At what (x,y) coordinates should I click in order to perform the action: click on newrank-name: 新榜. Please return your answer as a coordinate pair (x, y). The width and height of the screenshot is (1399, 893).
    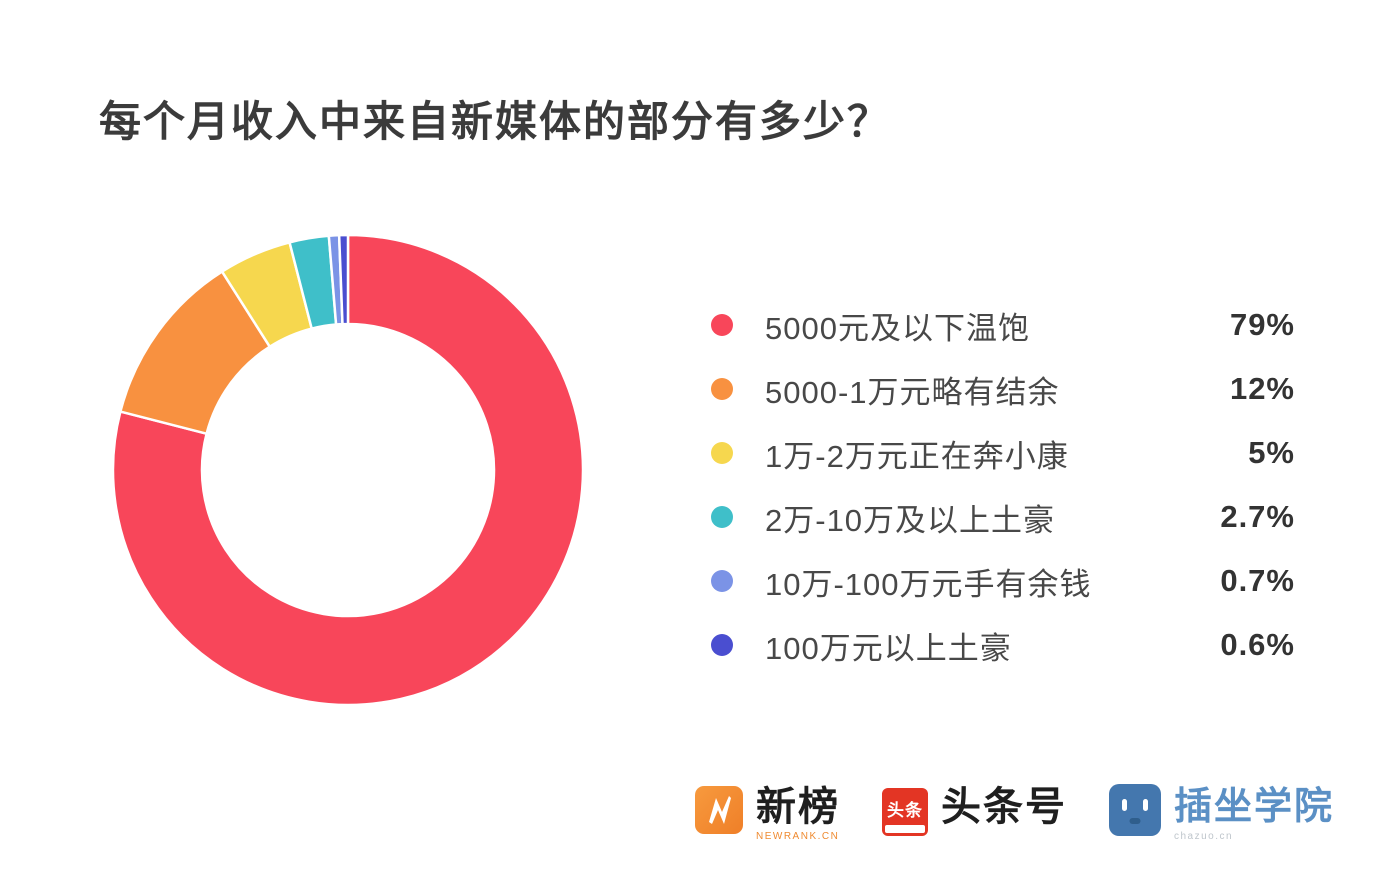
    Looking at the image, I should click on (798, 807).